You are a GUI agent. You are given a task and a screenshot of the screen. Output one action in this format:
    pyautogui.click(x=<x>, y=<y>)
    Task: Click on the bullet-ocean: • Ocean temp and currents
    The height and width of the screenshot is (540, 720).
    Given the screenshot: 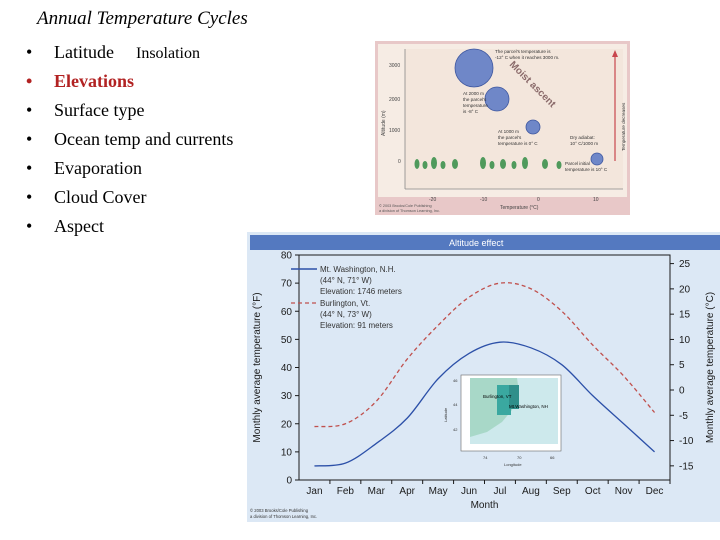 What is the action you would take?
    pyautogui.click(x=129, y=139)
    